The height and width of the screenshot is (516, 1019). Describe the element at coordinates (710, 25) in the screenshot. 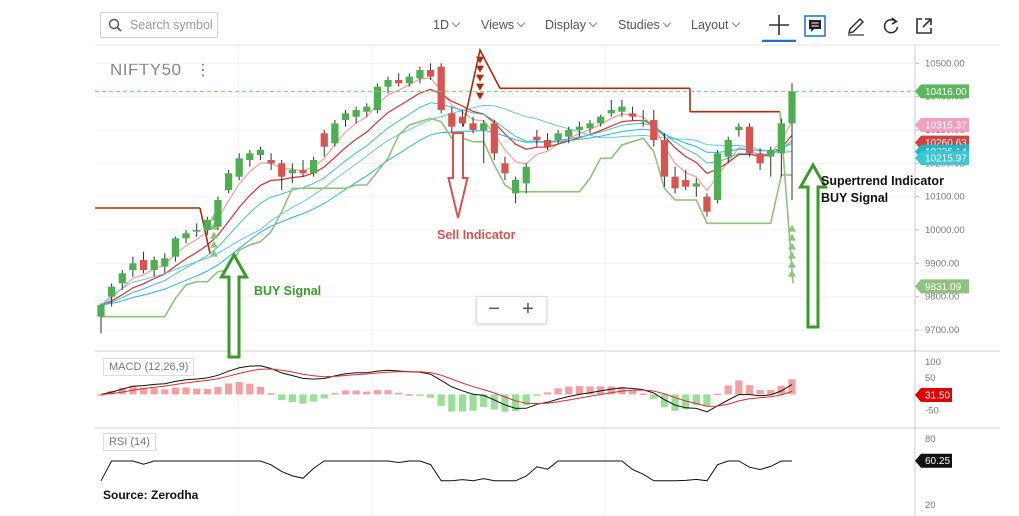

I see `layout-label: Layout` at that location.